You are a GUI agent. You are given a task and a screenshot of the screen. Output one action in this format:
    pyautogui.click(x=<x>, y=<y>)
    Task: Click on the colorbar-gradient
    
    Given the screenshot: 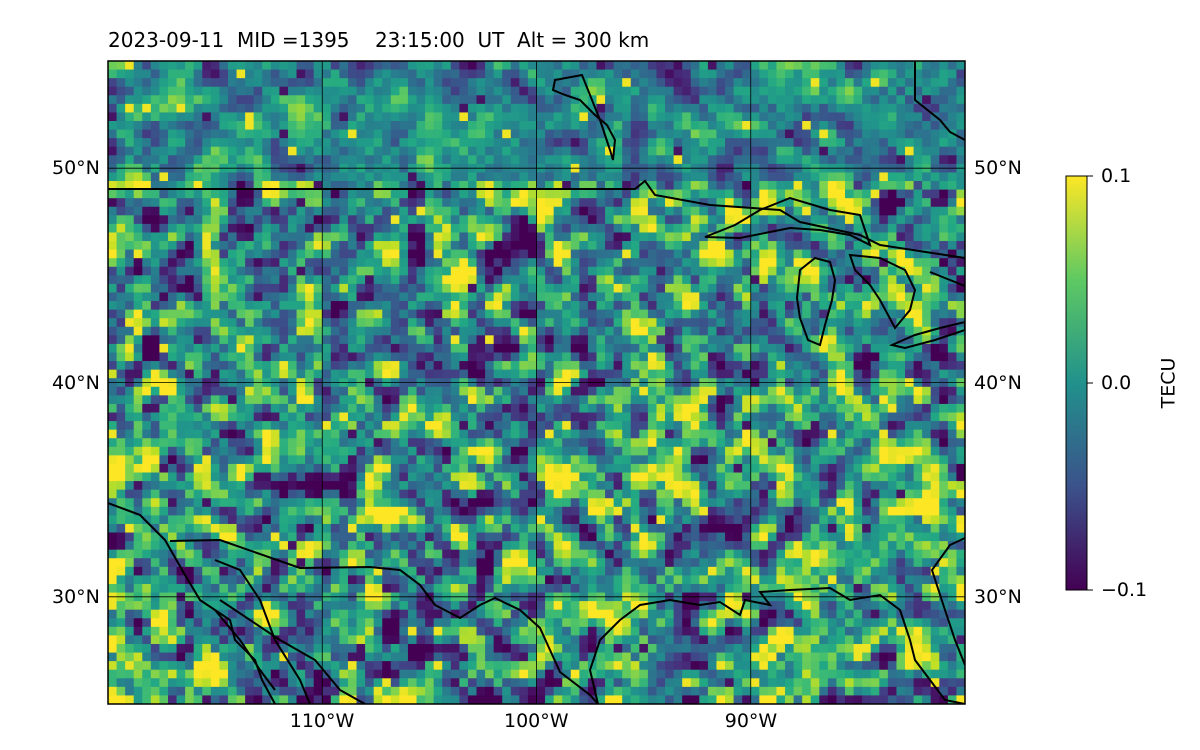 What is the action you would take?
    pyautogui.click(x=1076, y=383)
    